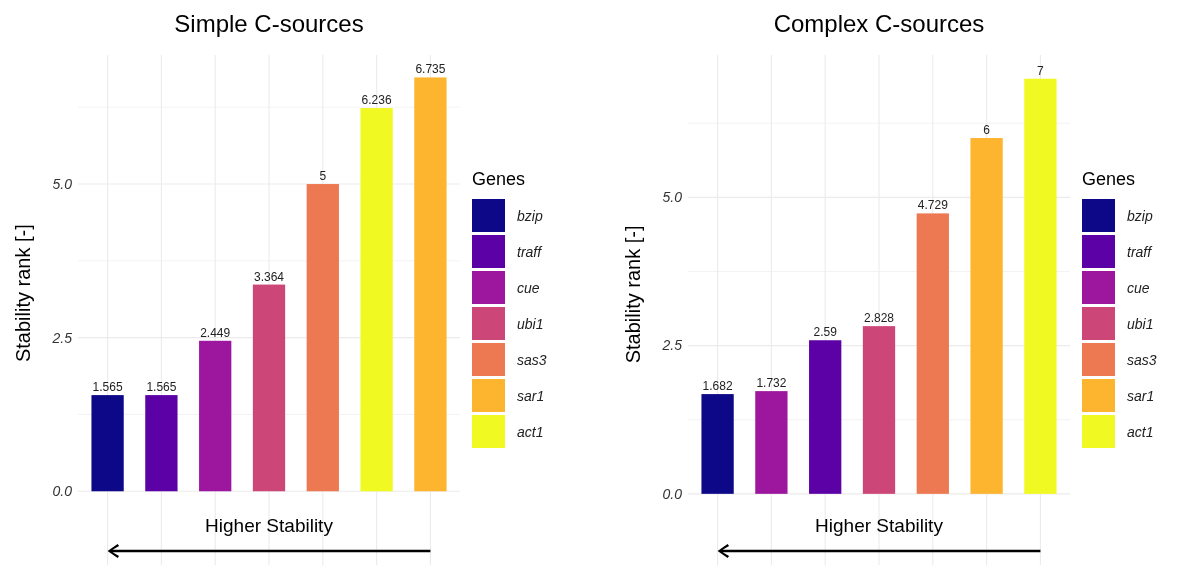  Describe the element at coordinates (879, 318) in the screenshot. I see `data-label: 2.828` at that location.